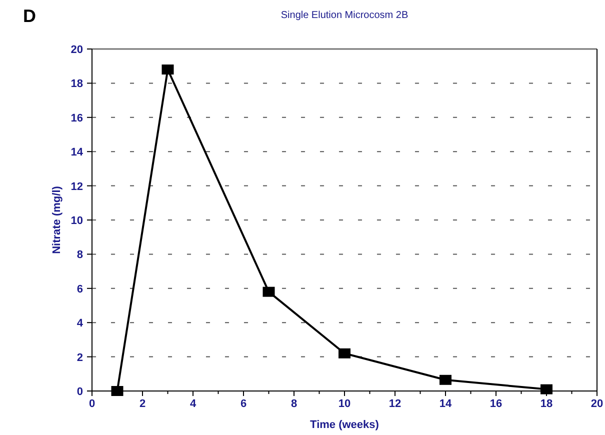  I want to click on x-tick-label: 6, so click(243, 404).